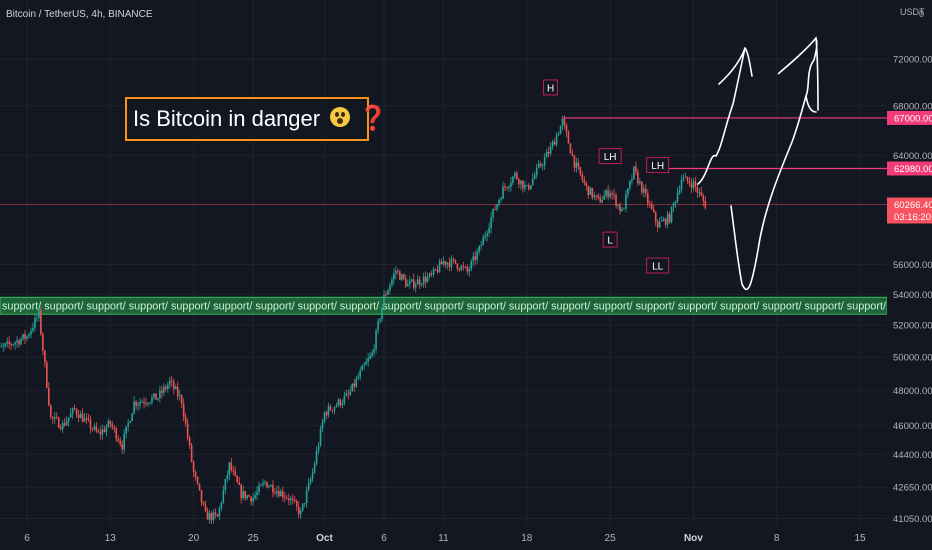 This screenshot has height=550, width=932. Describe the element at coordinates (922, 14) in the screenshot. I see `axis-settings-icon: 0` at that location.